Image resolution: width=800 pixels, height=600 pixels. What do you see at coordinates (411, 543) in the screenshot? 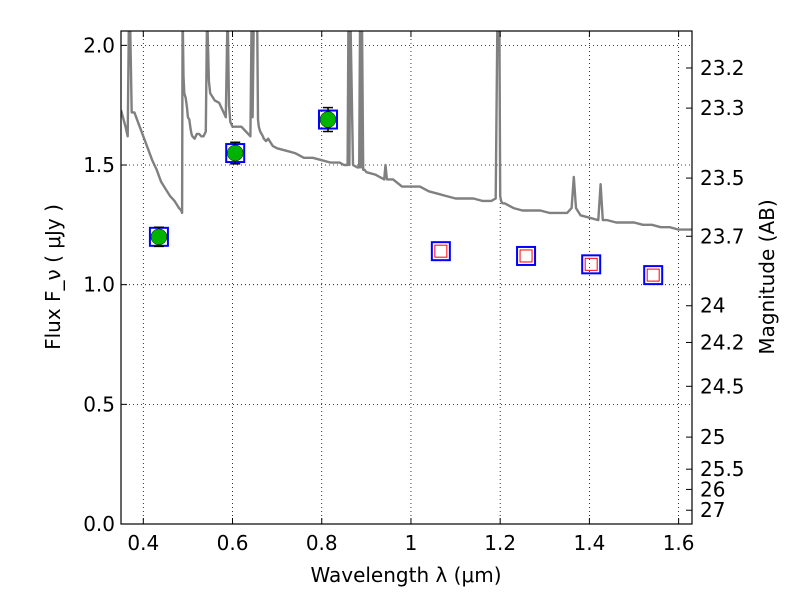
I see `x-tick-label: 1` at bounding box center [411, 543].